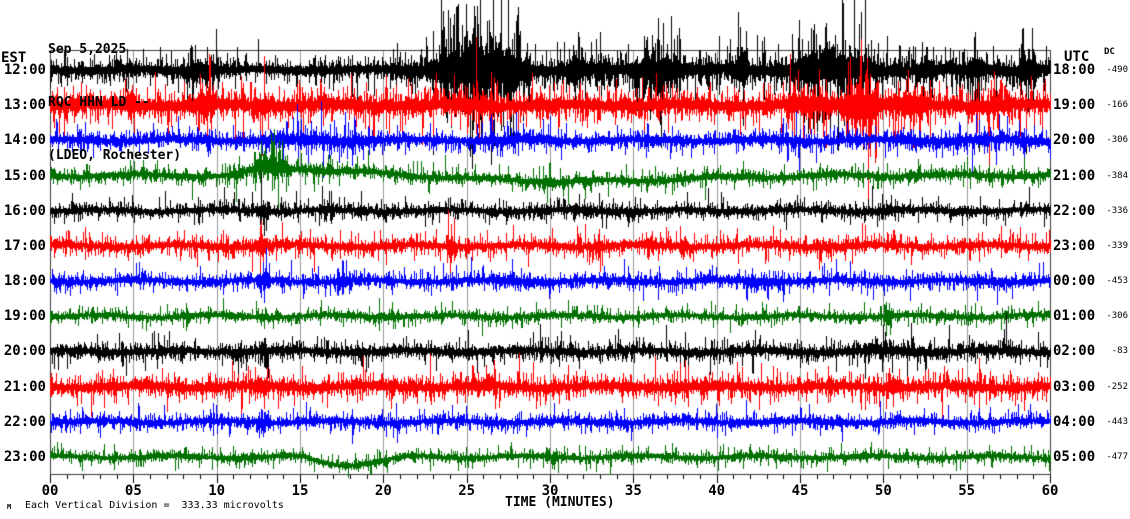  What do you see at coordinates (99, 102) in the screenshot?
I see `header-station: RQC HHN LD --` at bounding box center [99, 102].